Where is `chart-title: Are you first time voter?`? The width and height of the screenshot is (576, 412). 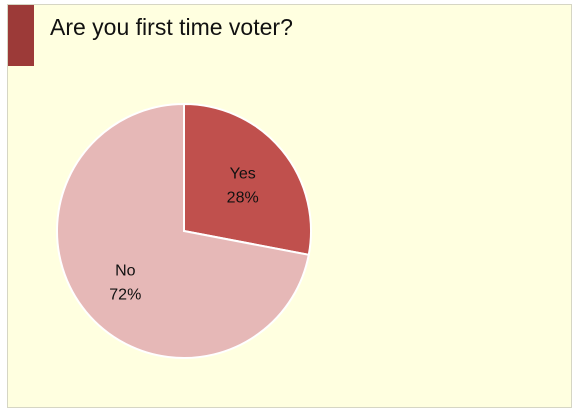 chart-title: Are you first time voter? is located at coordinates (171, 27).